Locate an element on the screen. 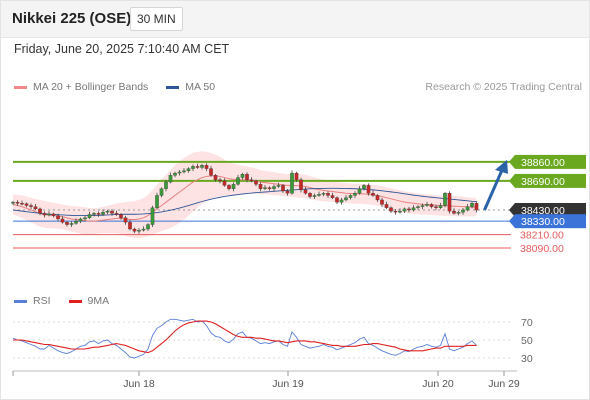 Image resolution: width=590 pixels, height=400 pixels. research-credit: Research © 2025 Trading Central is located at coordinates (503, 87).